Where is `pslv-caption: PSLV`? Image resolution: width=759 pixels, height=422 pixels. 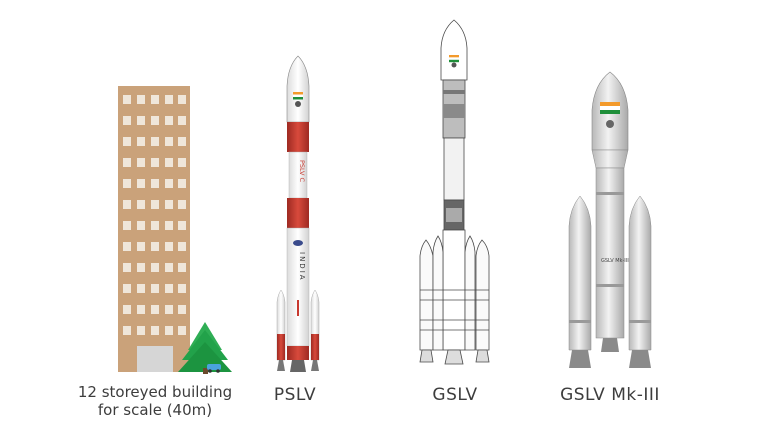 pslv-caption: PSLV is located at coordinates (295, 395).